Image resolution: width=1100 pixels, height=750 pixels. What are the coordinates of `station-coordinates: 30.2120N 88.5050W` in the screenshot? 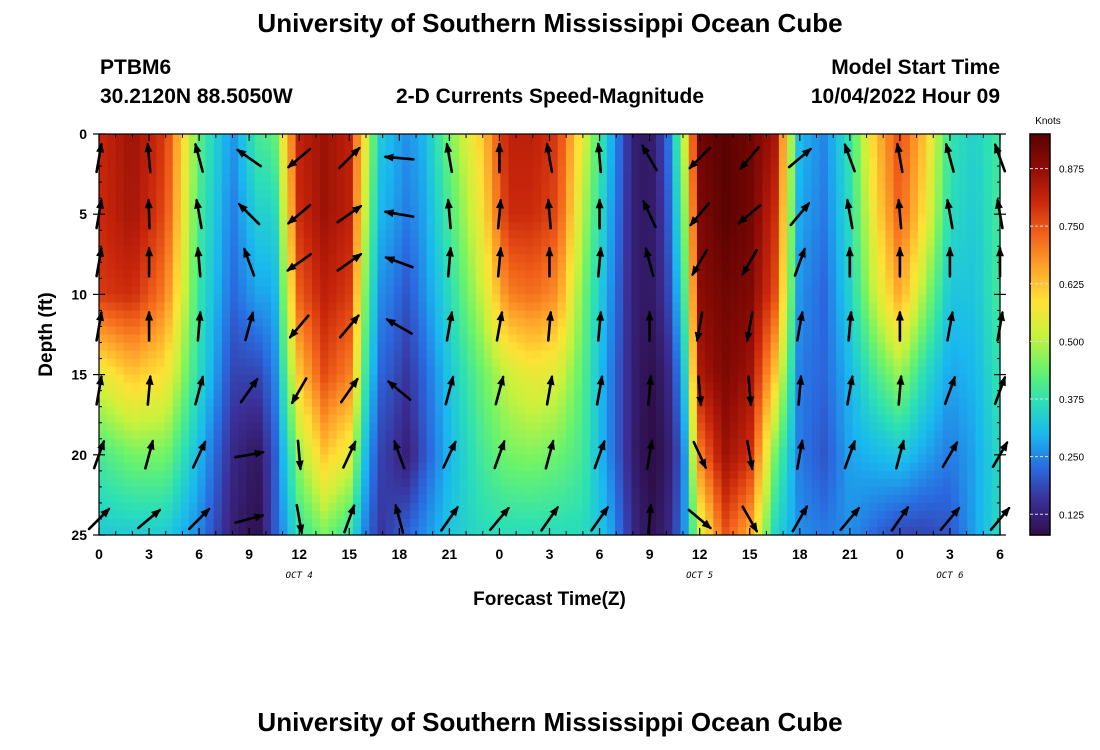 It's located at (196, 96).